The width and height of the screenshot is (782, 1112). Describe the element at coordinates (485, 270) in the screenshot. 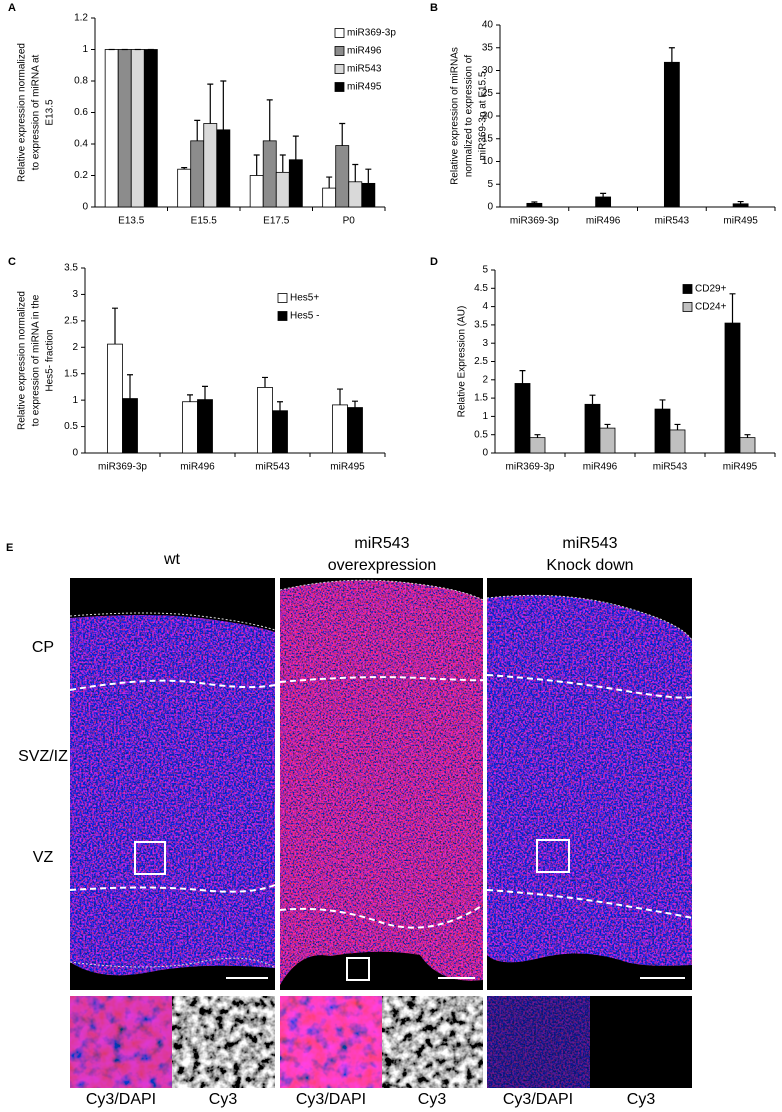

I see `y-tick-label: 5` at that location.